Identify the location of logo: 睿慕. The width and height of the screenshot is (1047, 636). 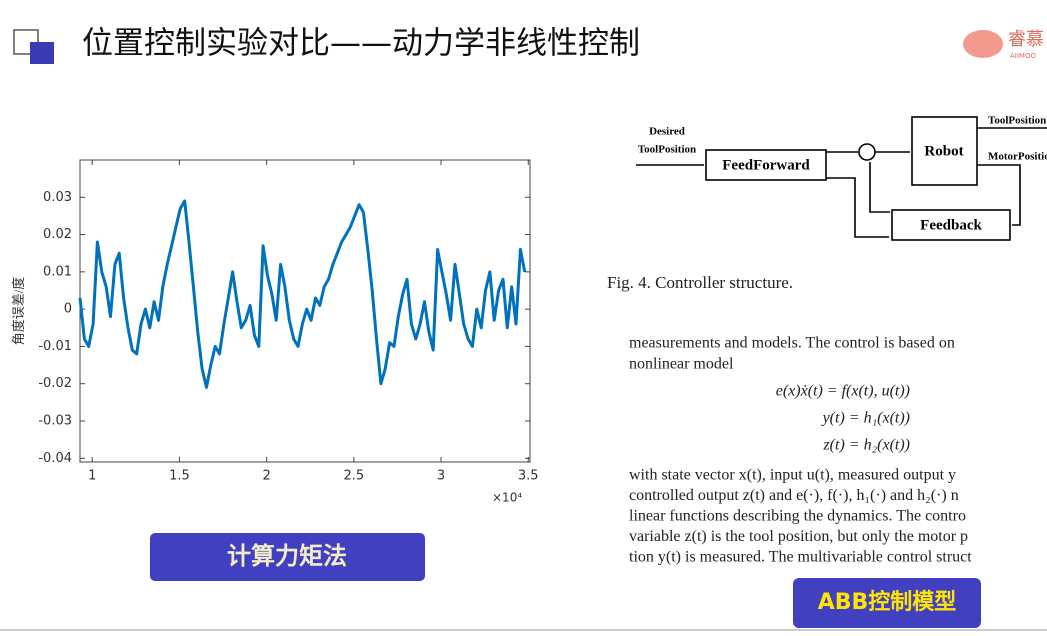
(1026, 39).